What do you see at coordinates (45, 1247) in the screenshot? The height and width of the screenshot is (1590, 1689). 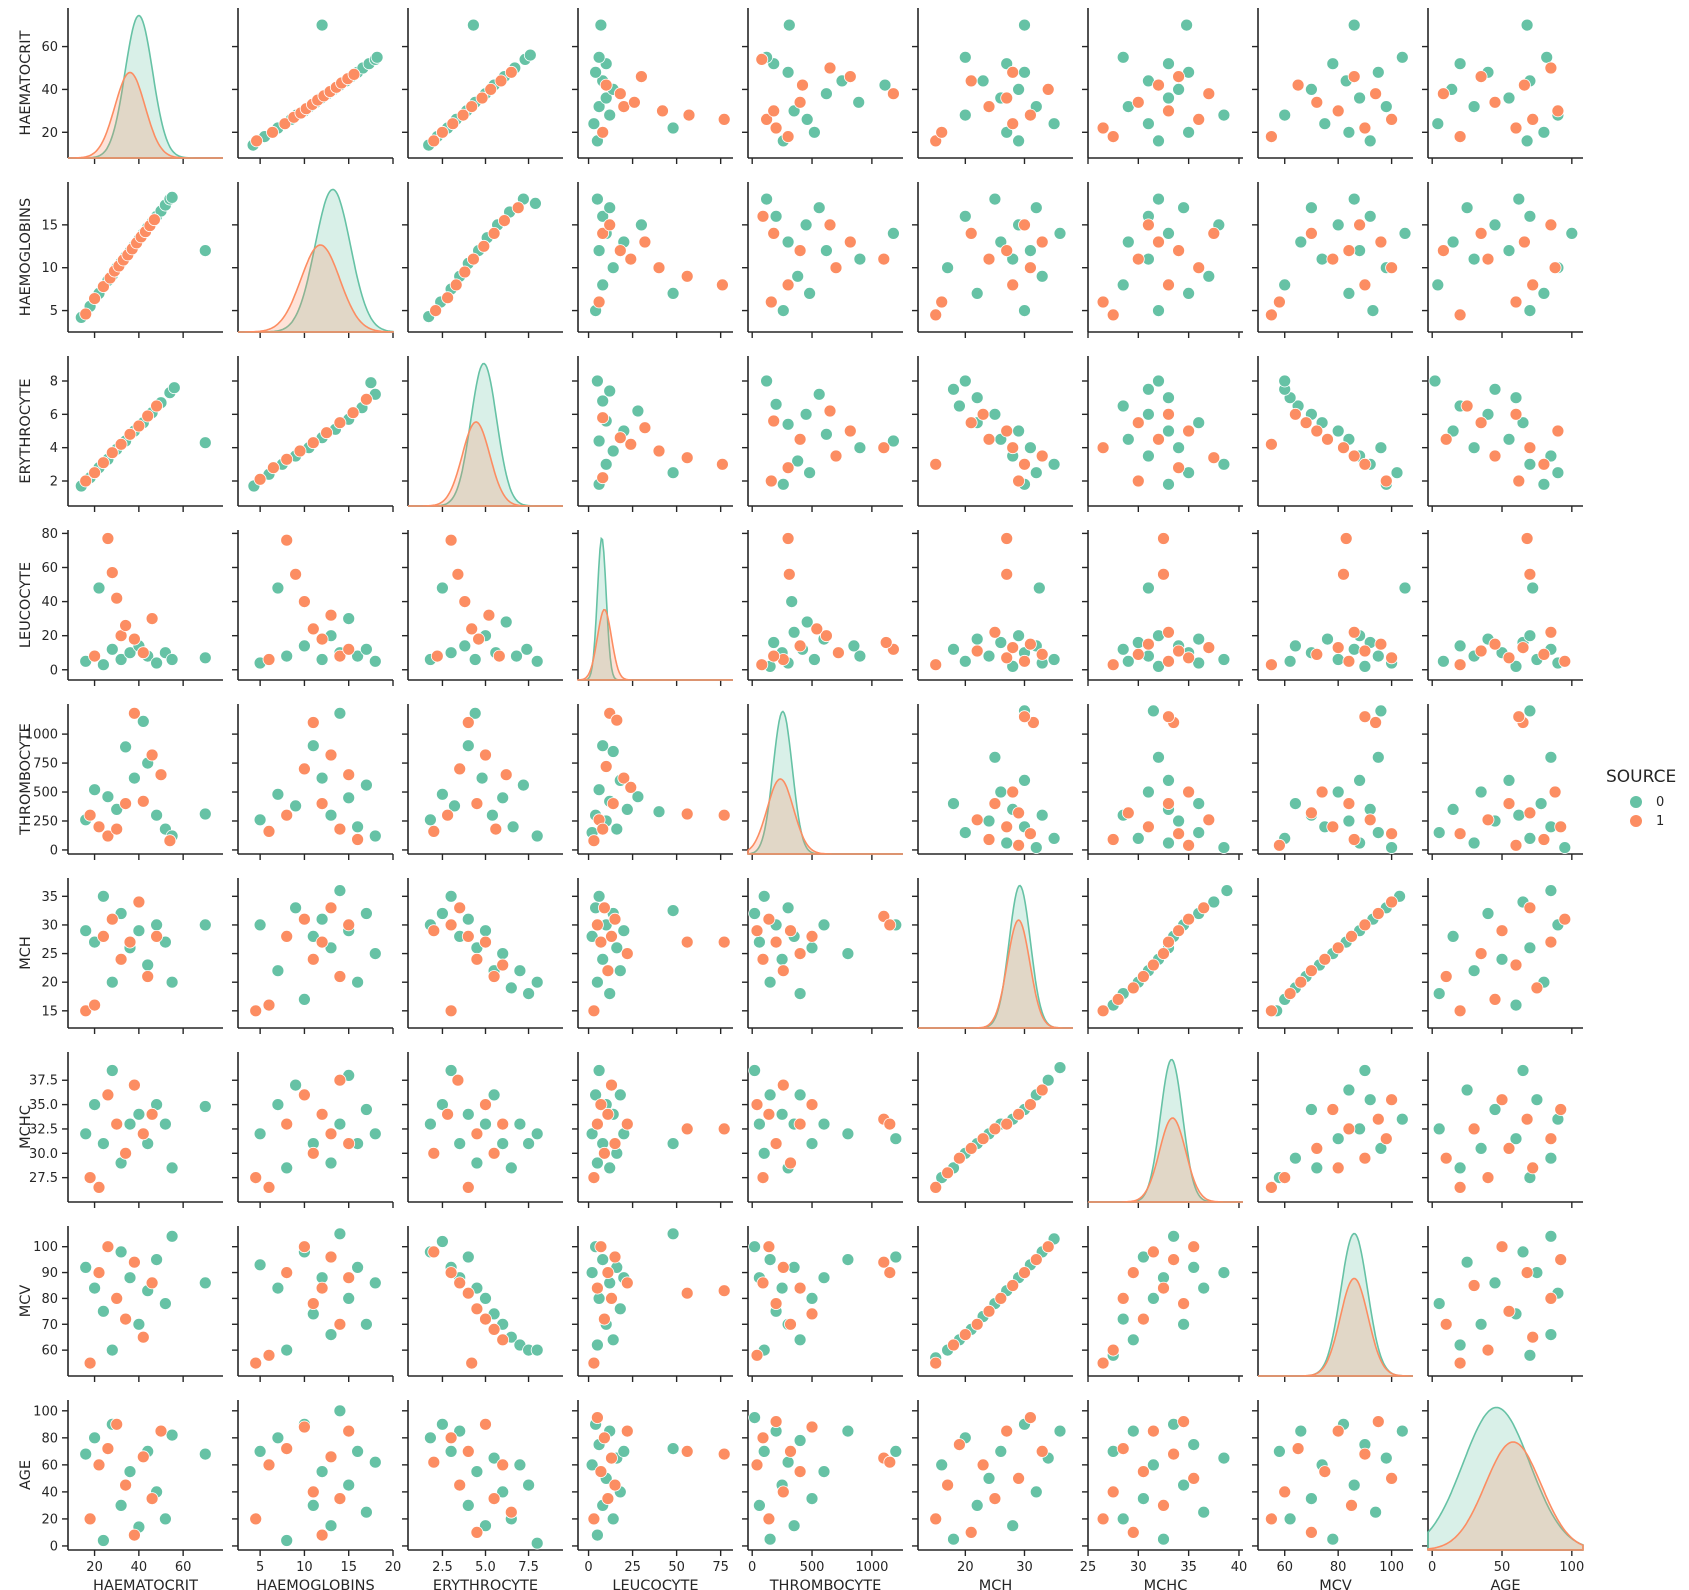 I see `y-tick-label: 100` at bounding box center [45, 1247].